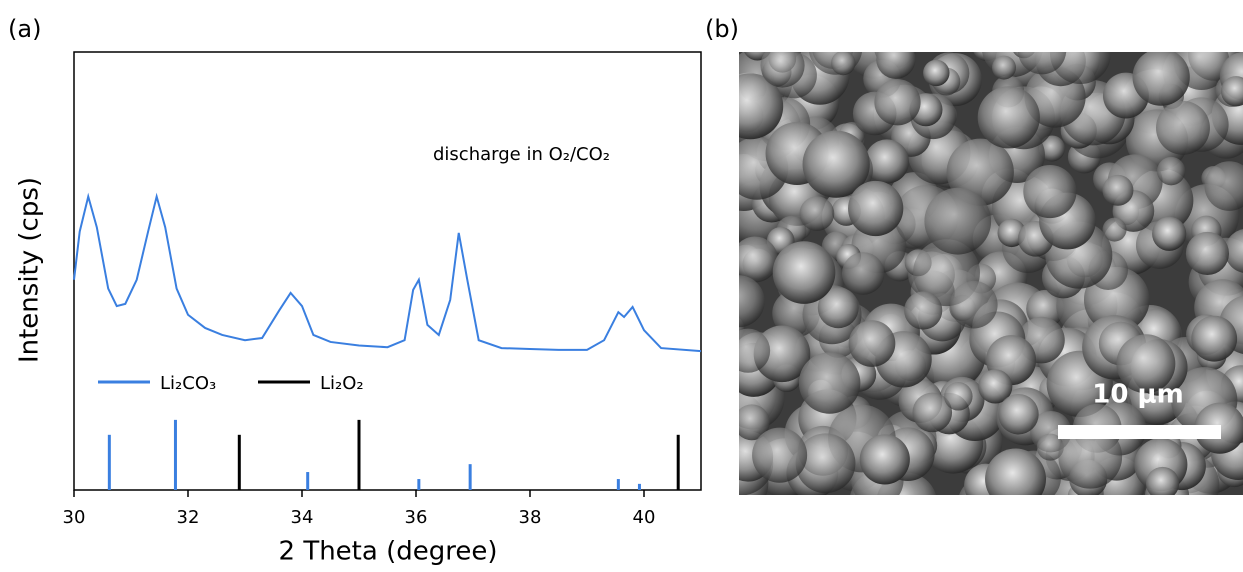 This screenshot has width=1243, height=572. I want to click on annotation: discharge in O₂/CO₂, so click(521, 154).